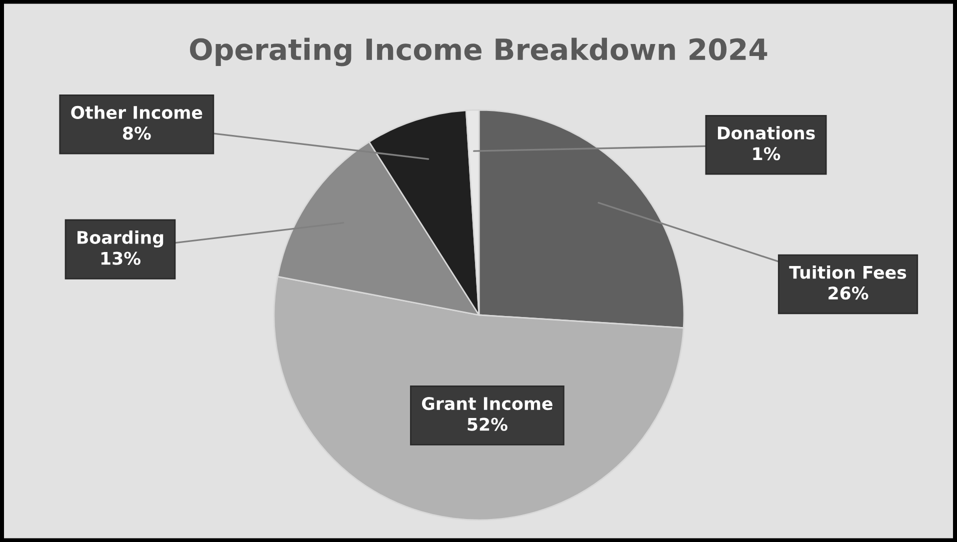 This screenshot has height=542, width=957. I want to click on slice-label: Tuition Fees, so click(847, 272).